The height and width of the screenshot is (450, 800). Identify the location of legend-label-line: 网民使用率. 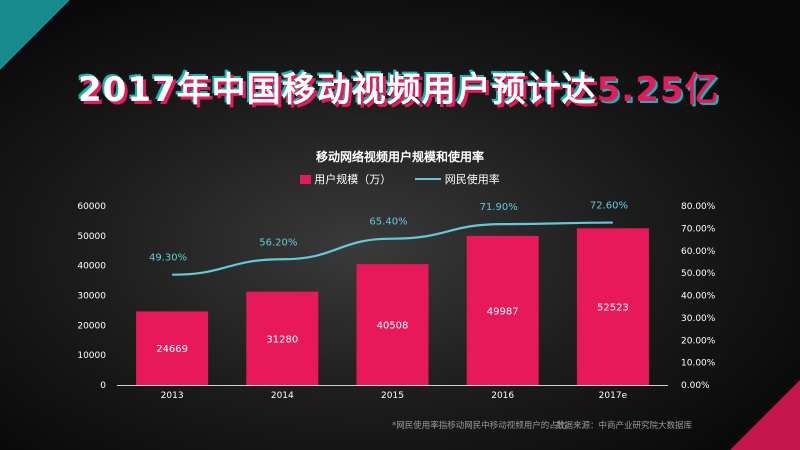
(472, 179).